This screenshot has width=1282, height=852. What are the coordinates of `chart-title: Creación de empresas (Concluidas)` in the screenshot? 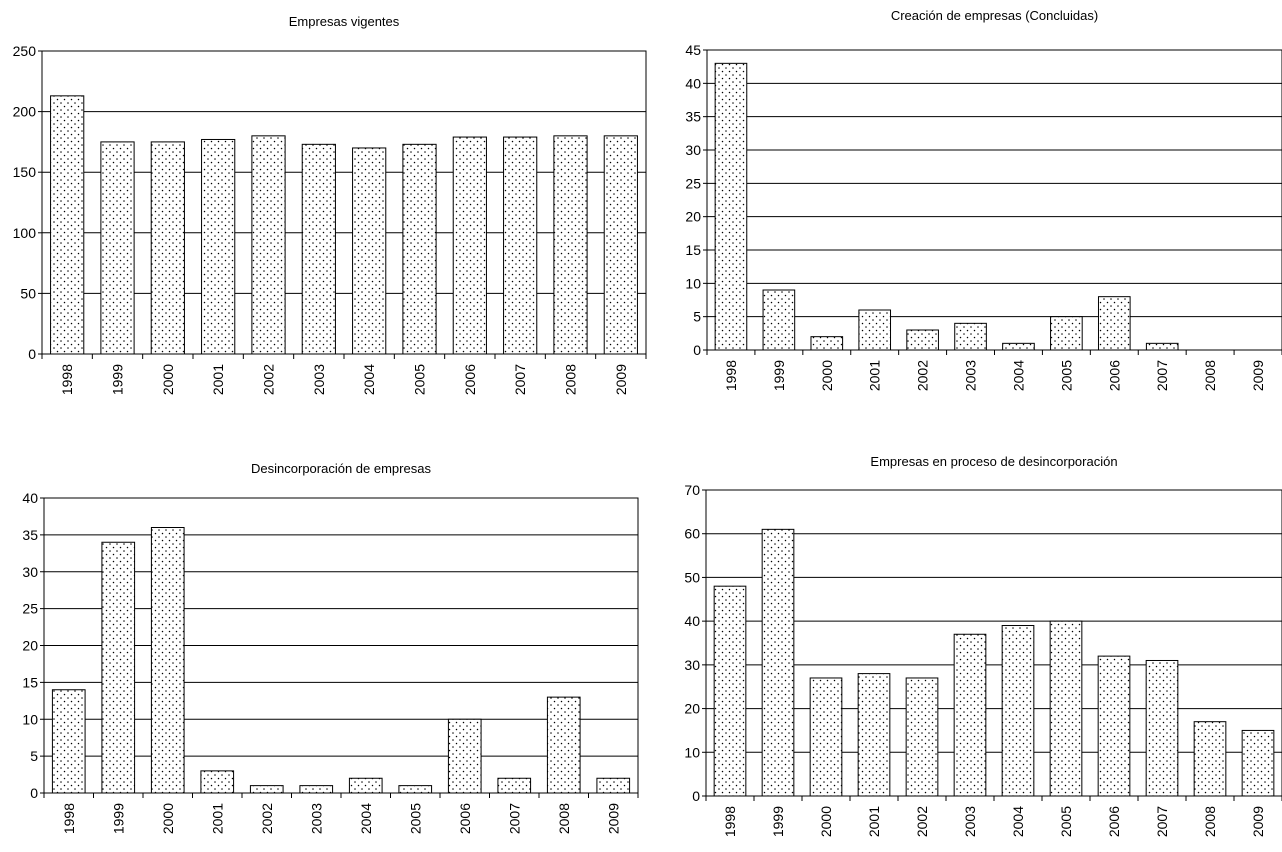 It's located at (994, 15).